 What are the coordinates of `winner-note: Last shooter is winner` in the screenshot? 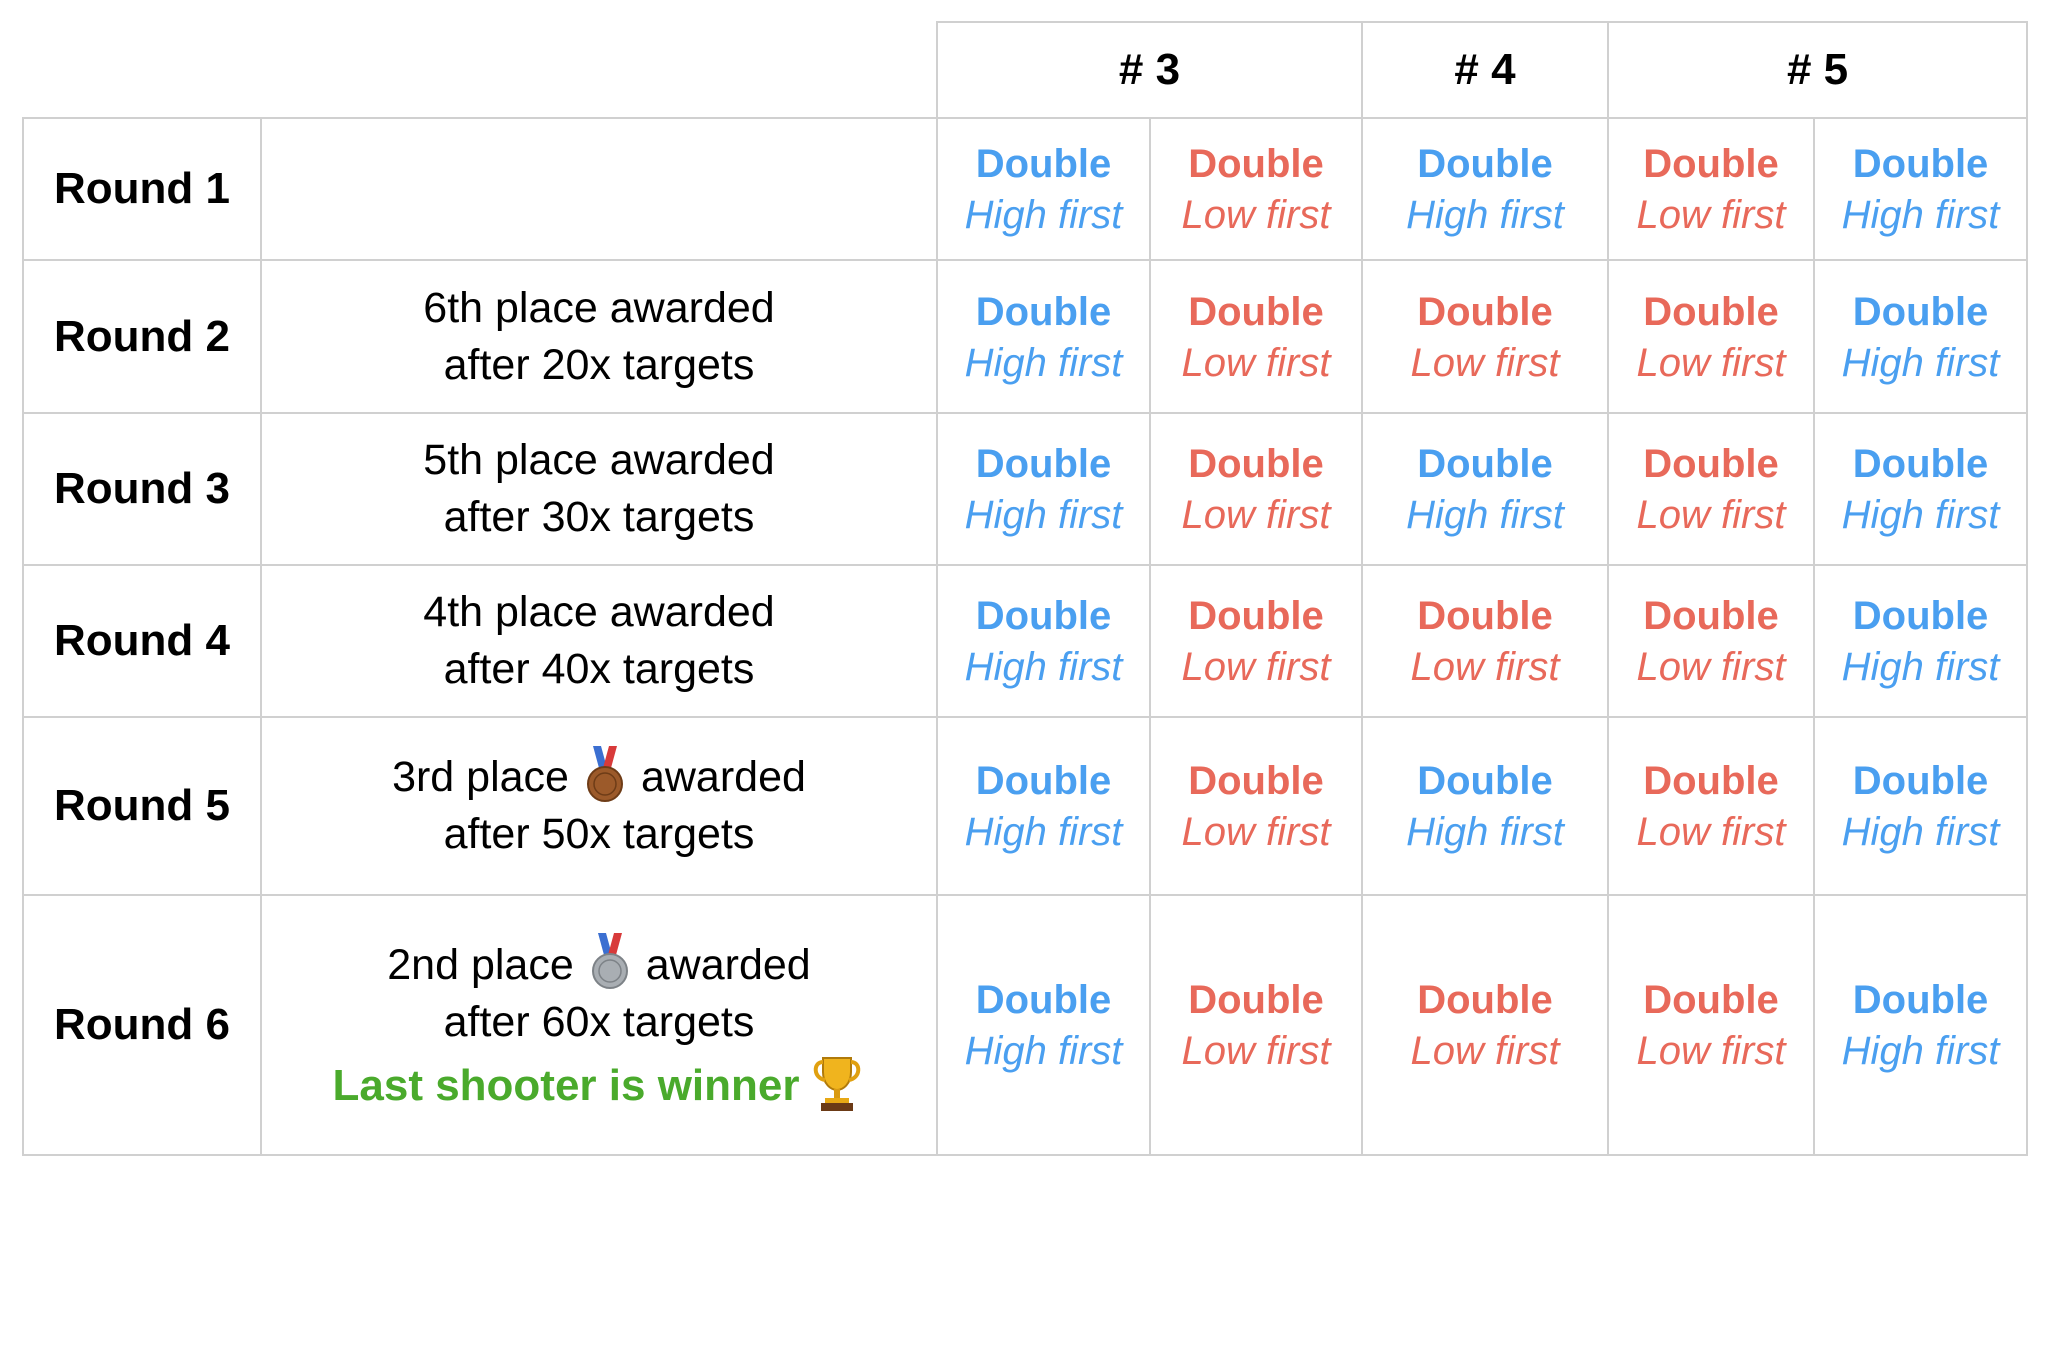 It's located at (599, 1085).